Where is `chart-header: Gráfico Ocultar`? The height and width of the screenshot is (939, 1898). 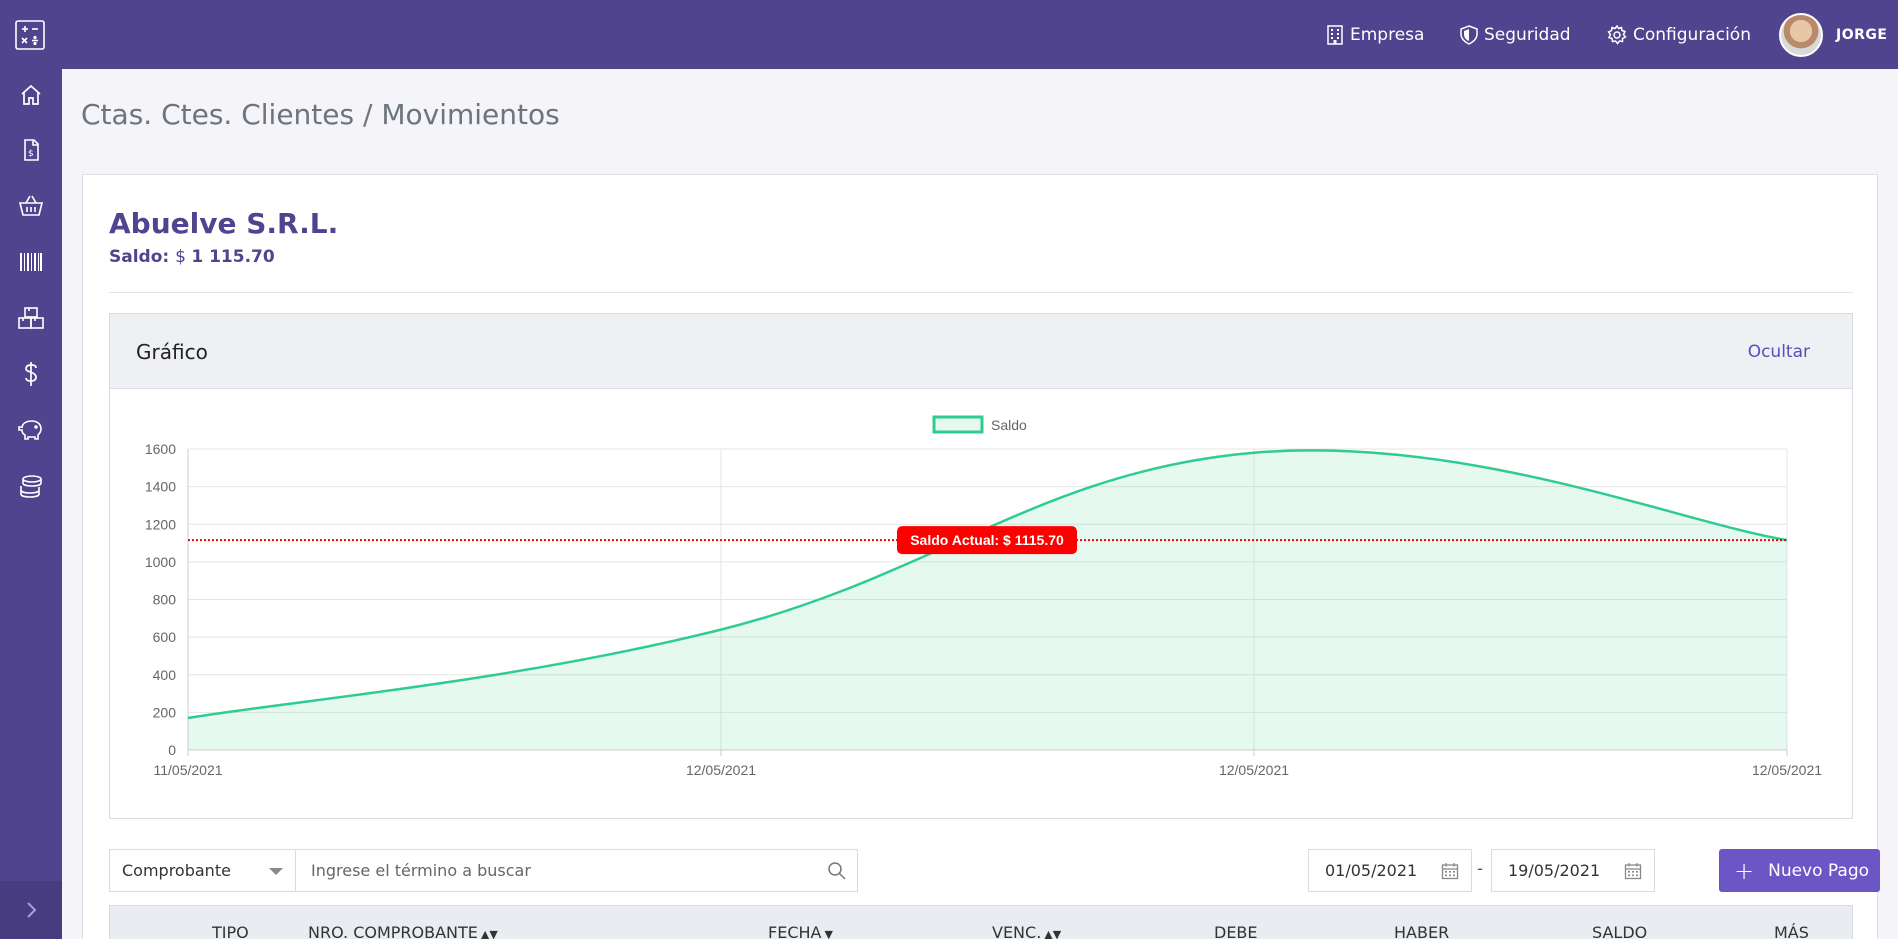 chart-header: Gráfico Ocultar is located at coordinates (981, 351).